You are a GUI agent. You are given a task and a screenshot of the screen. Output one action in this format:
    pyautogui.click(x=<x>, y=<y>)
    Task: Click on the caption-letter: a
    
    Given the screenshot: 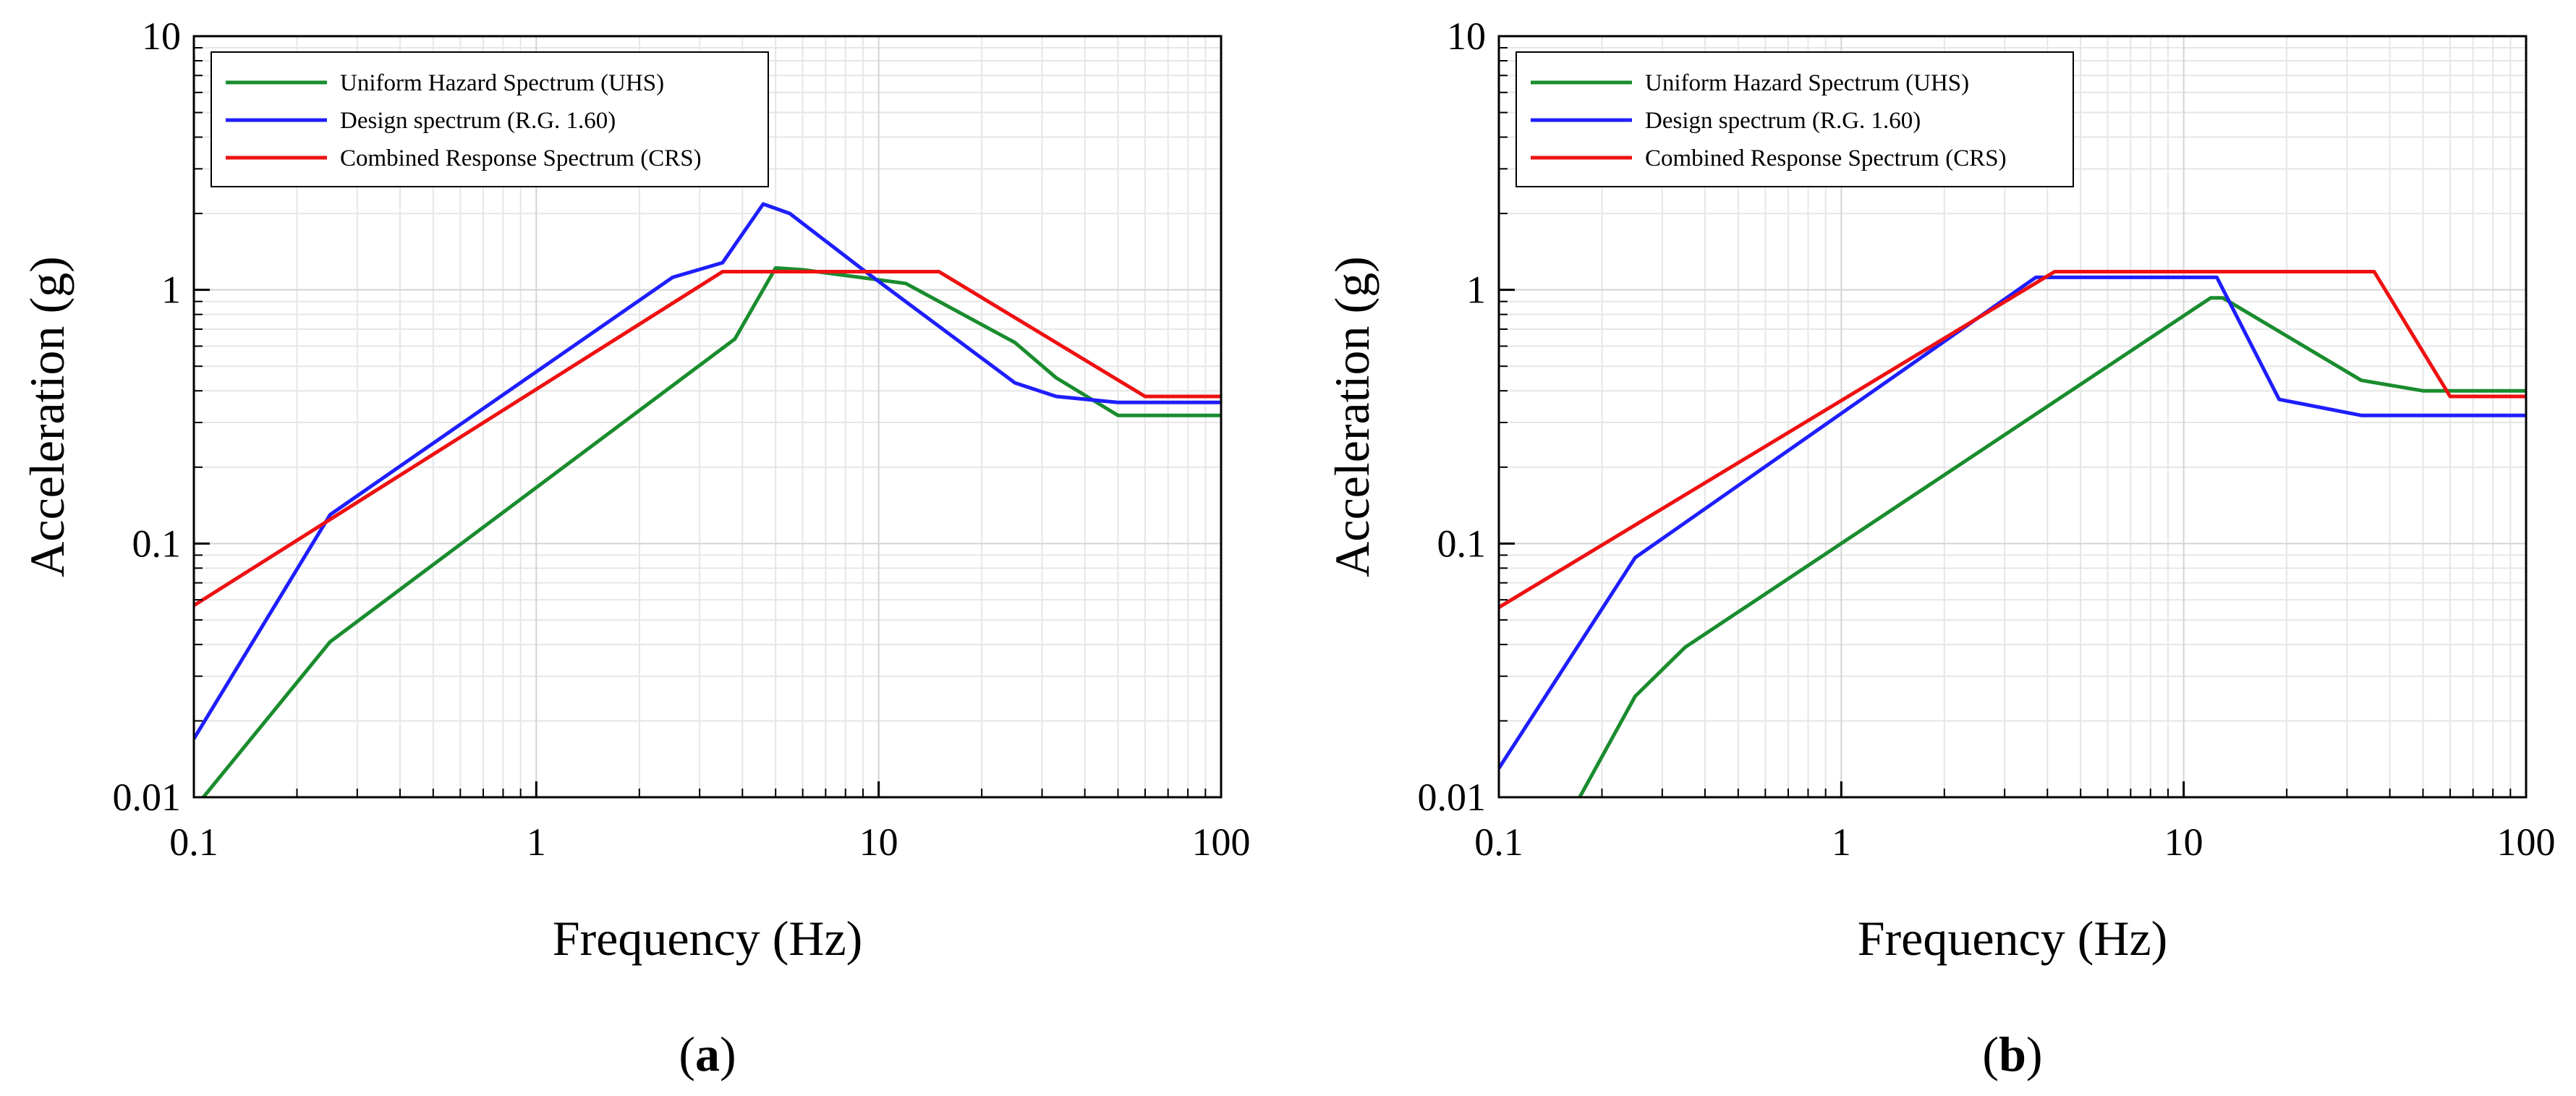 What is the action you would take?
    pyautogui.click(x=707, y=1055)
    